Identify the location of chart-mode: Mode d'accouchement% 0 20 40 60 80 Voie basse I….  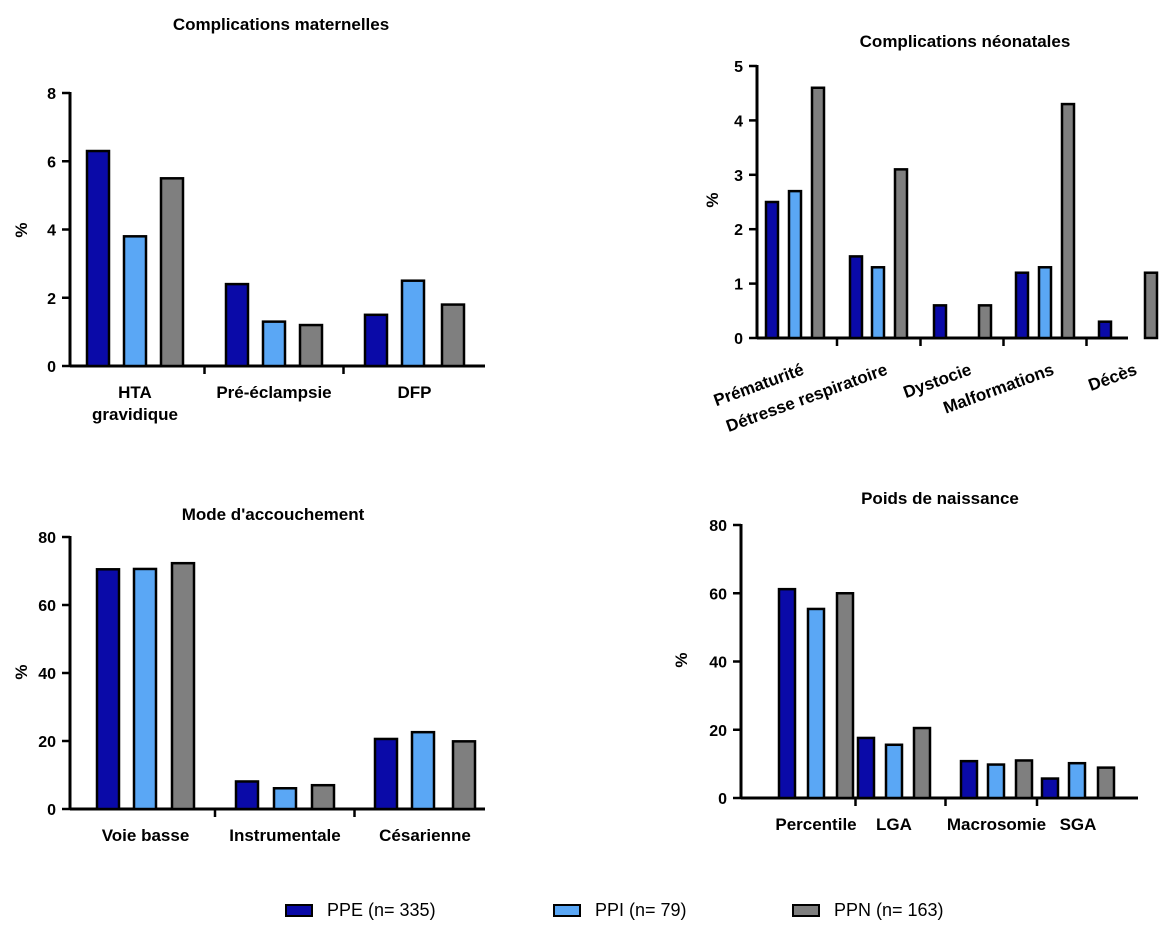
(248, 675).